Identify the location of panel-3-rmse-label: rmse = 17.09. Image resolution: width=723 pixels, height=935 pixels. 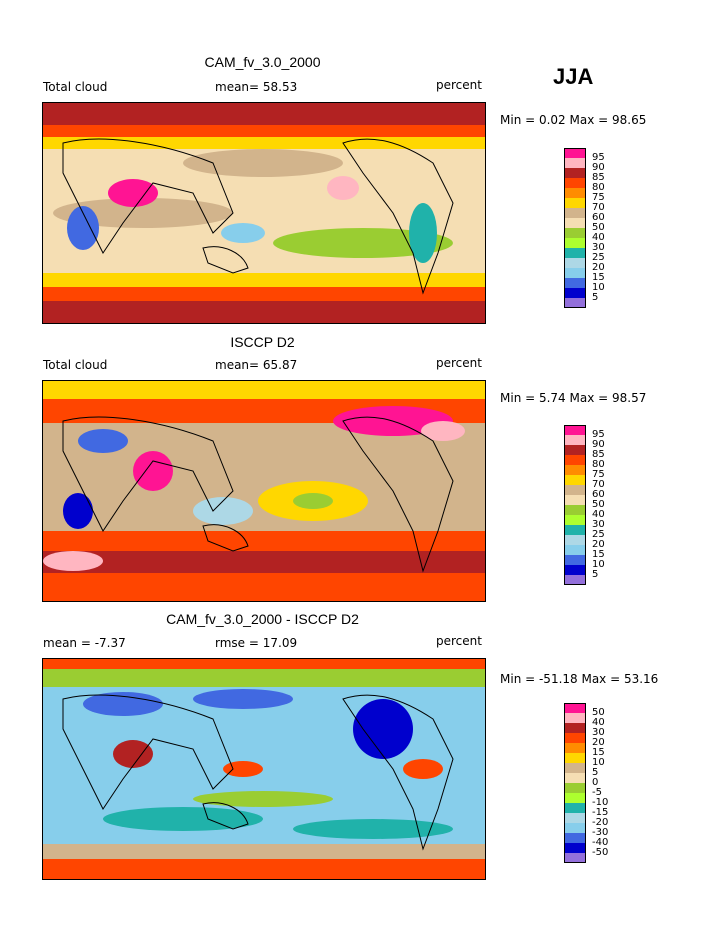
(256, 643).